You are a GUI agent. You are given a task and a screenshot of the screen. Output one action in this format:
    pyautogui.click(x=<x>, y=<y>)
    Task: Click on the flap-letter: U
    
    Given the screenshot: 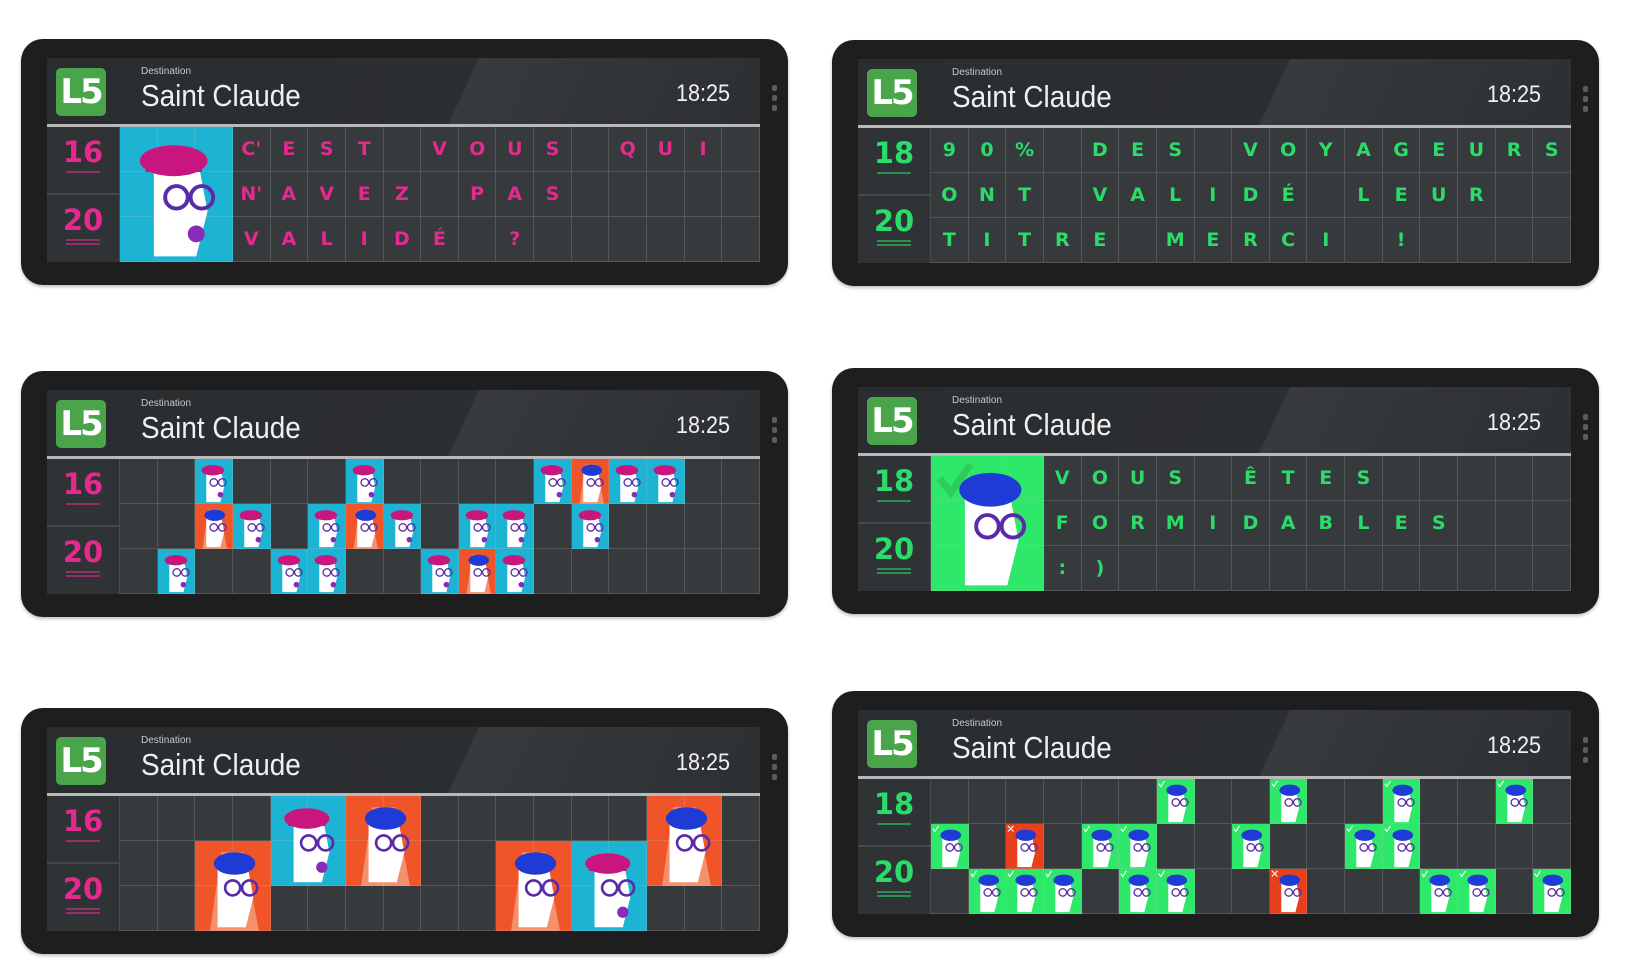 What is the action you would take?
    pyautogui.click(x=515, y=149)
    